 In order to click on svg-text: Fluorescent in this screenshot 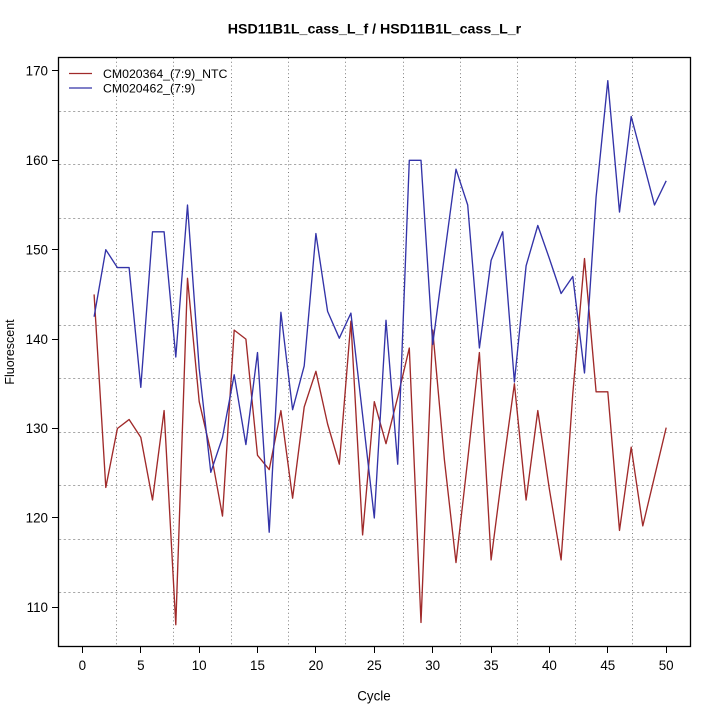, I will do `click(10, 352)`.